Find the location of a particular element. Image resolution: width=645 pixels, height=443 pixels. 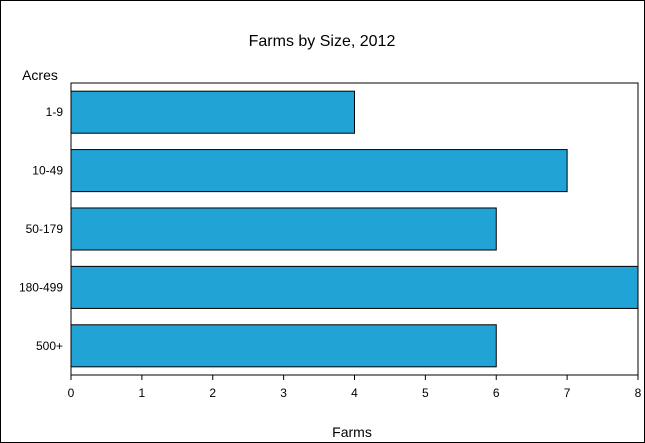

y-tick-label: 500+ is located at coordinates (49, 346).